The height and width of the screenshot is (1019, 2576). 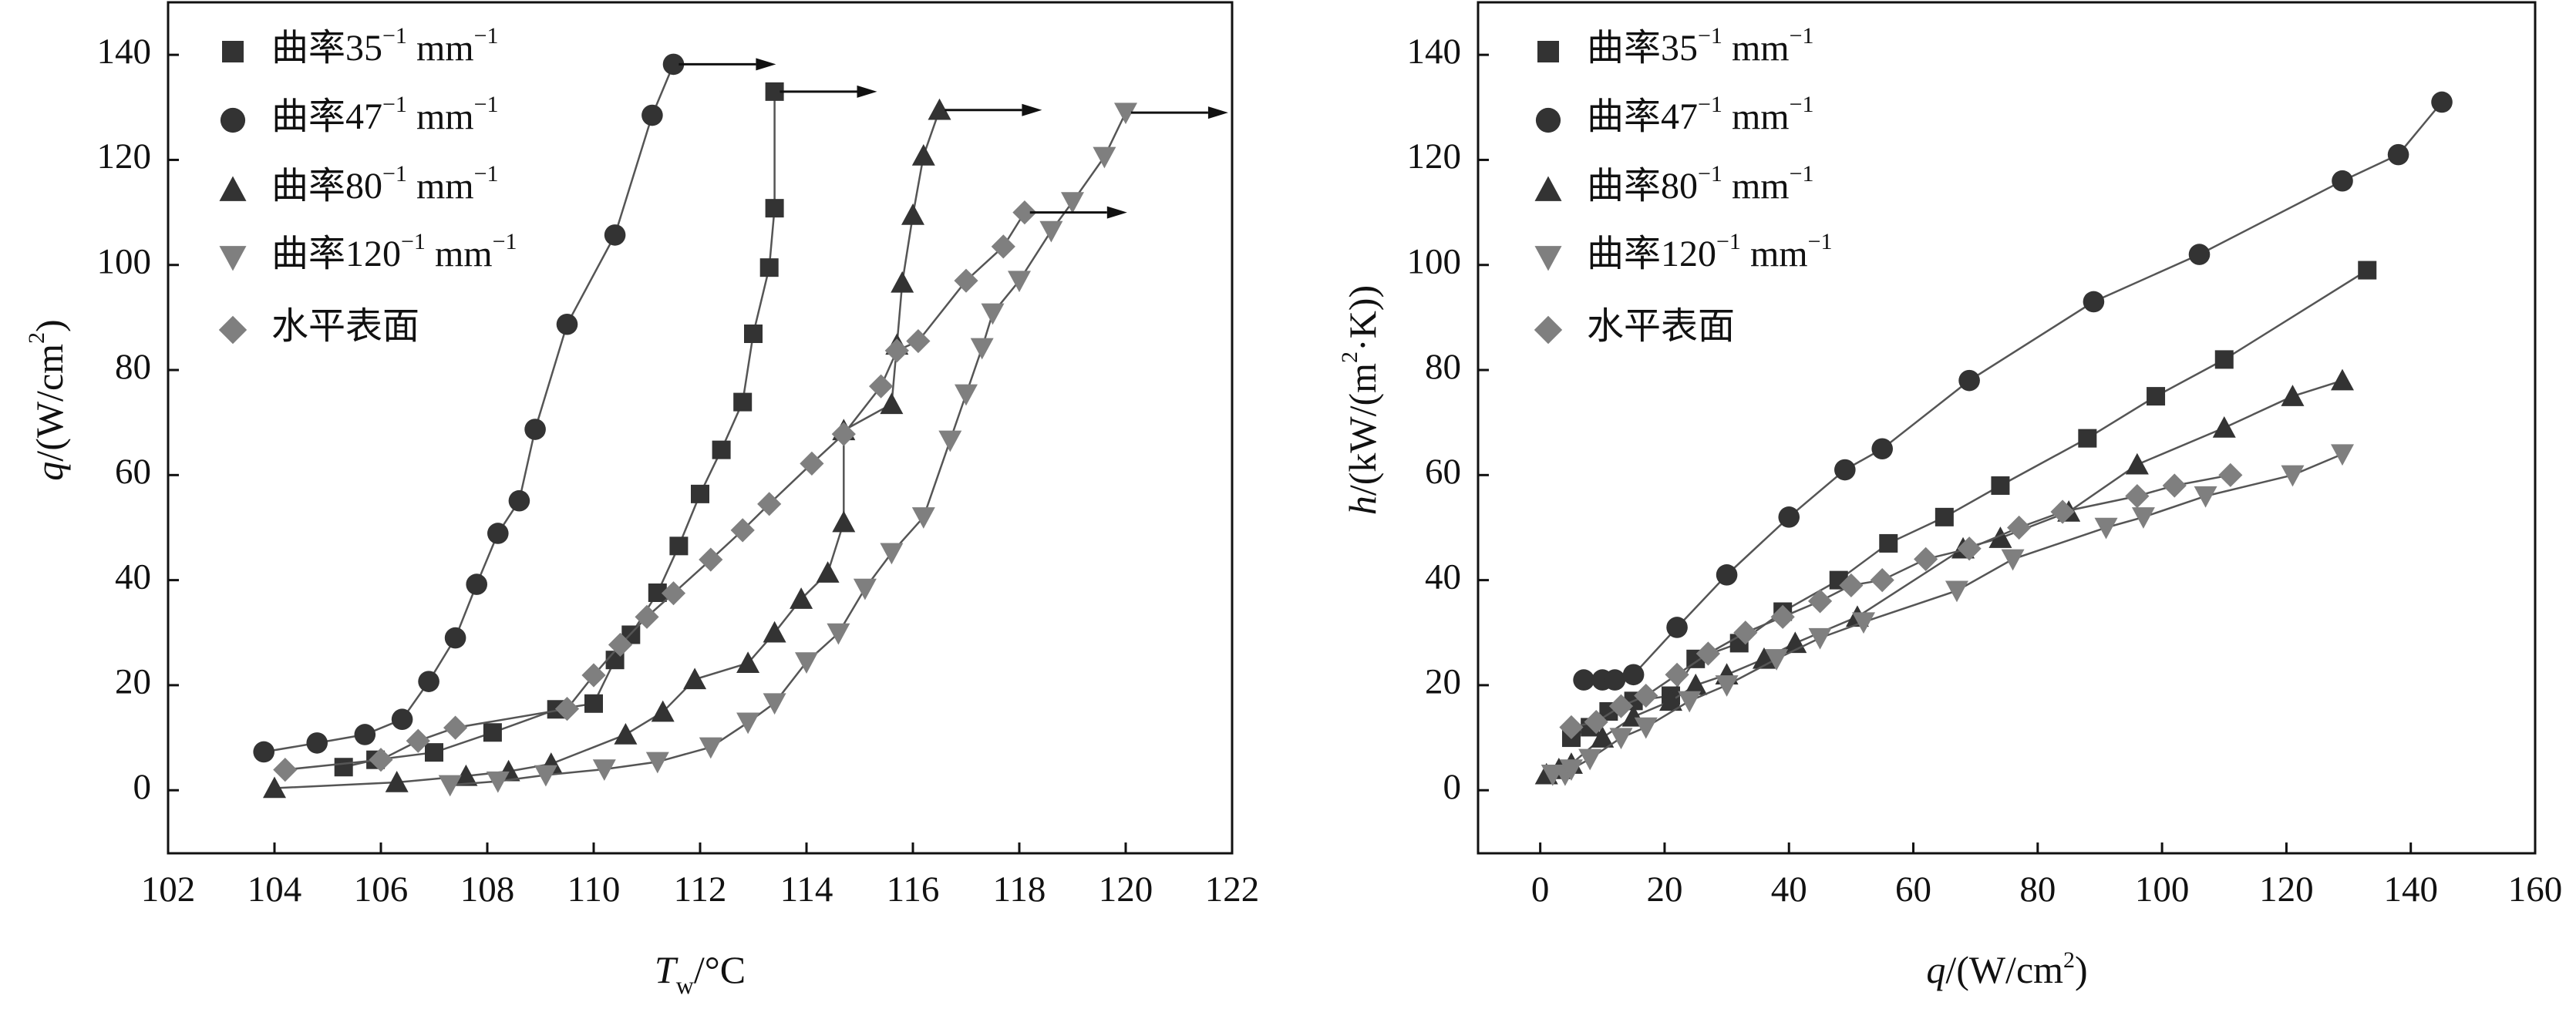 I want to click on left-point-triangle-up, so click(x=466, y=775).